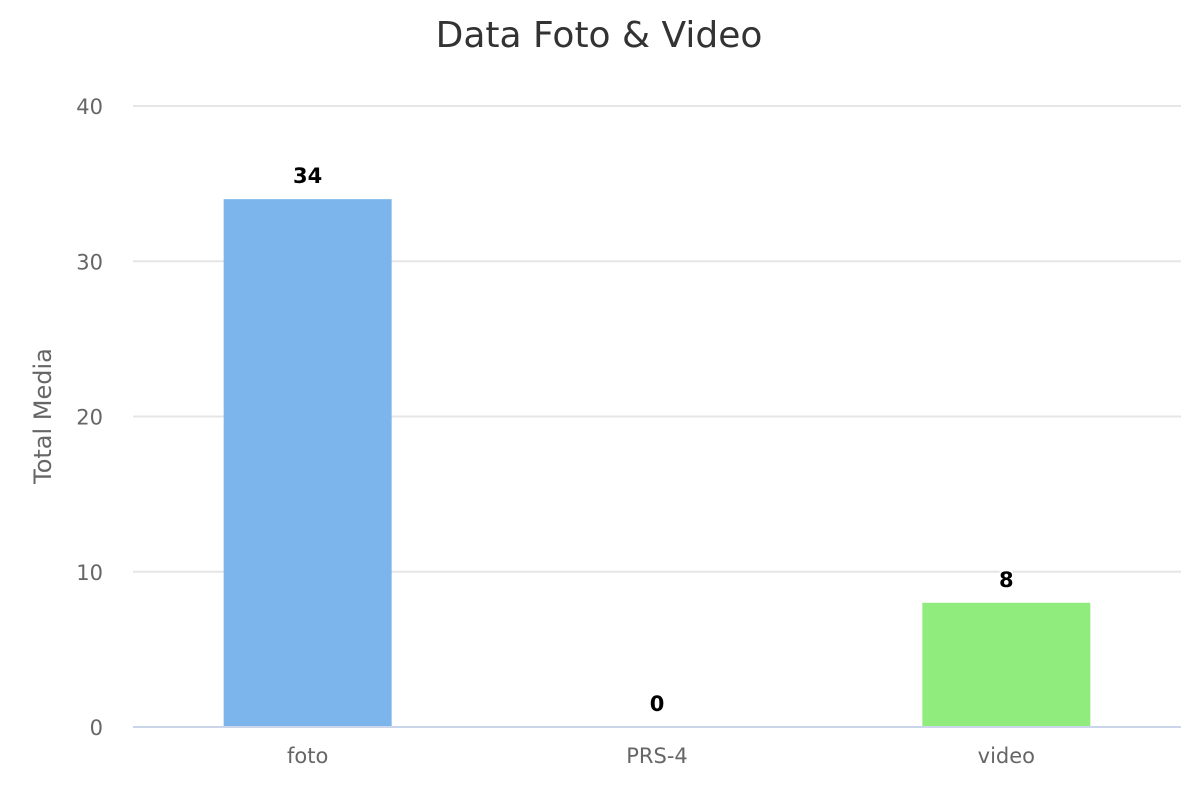 The image size is (1200, 800). Describe the element at coordinates (599, 35) in the screenshot. I see `chart-title: Data Foto & Video` at that location.